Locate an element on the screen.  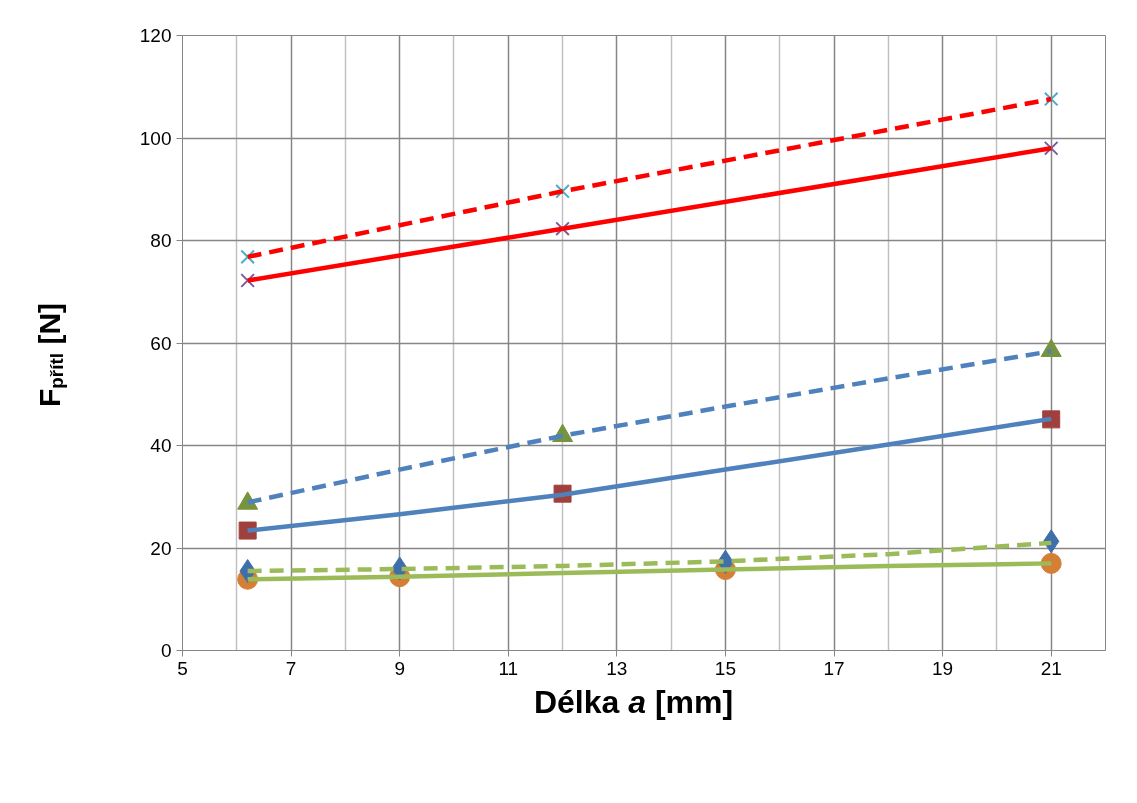
x-tick-label: 15 is located at coordinates (725, 668).